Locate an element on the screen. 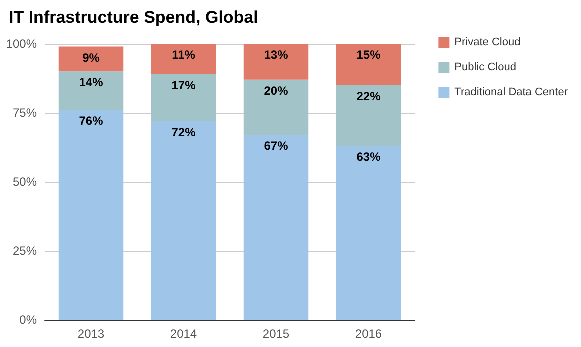 The image size is (581, 347). x-tick-label: 2014 is located at coordinates (184, 334).